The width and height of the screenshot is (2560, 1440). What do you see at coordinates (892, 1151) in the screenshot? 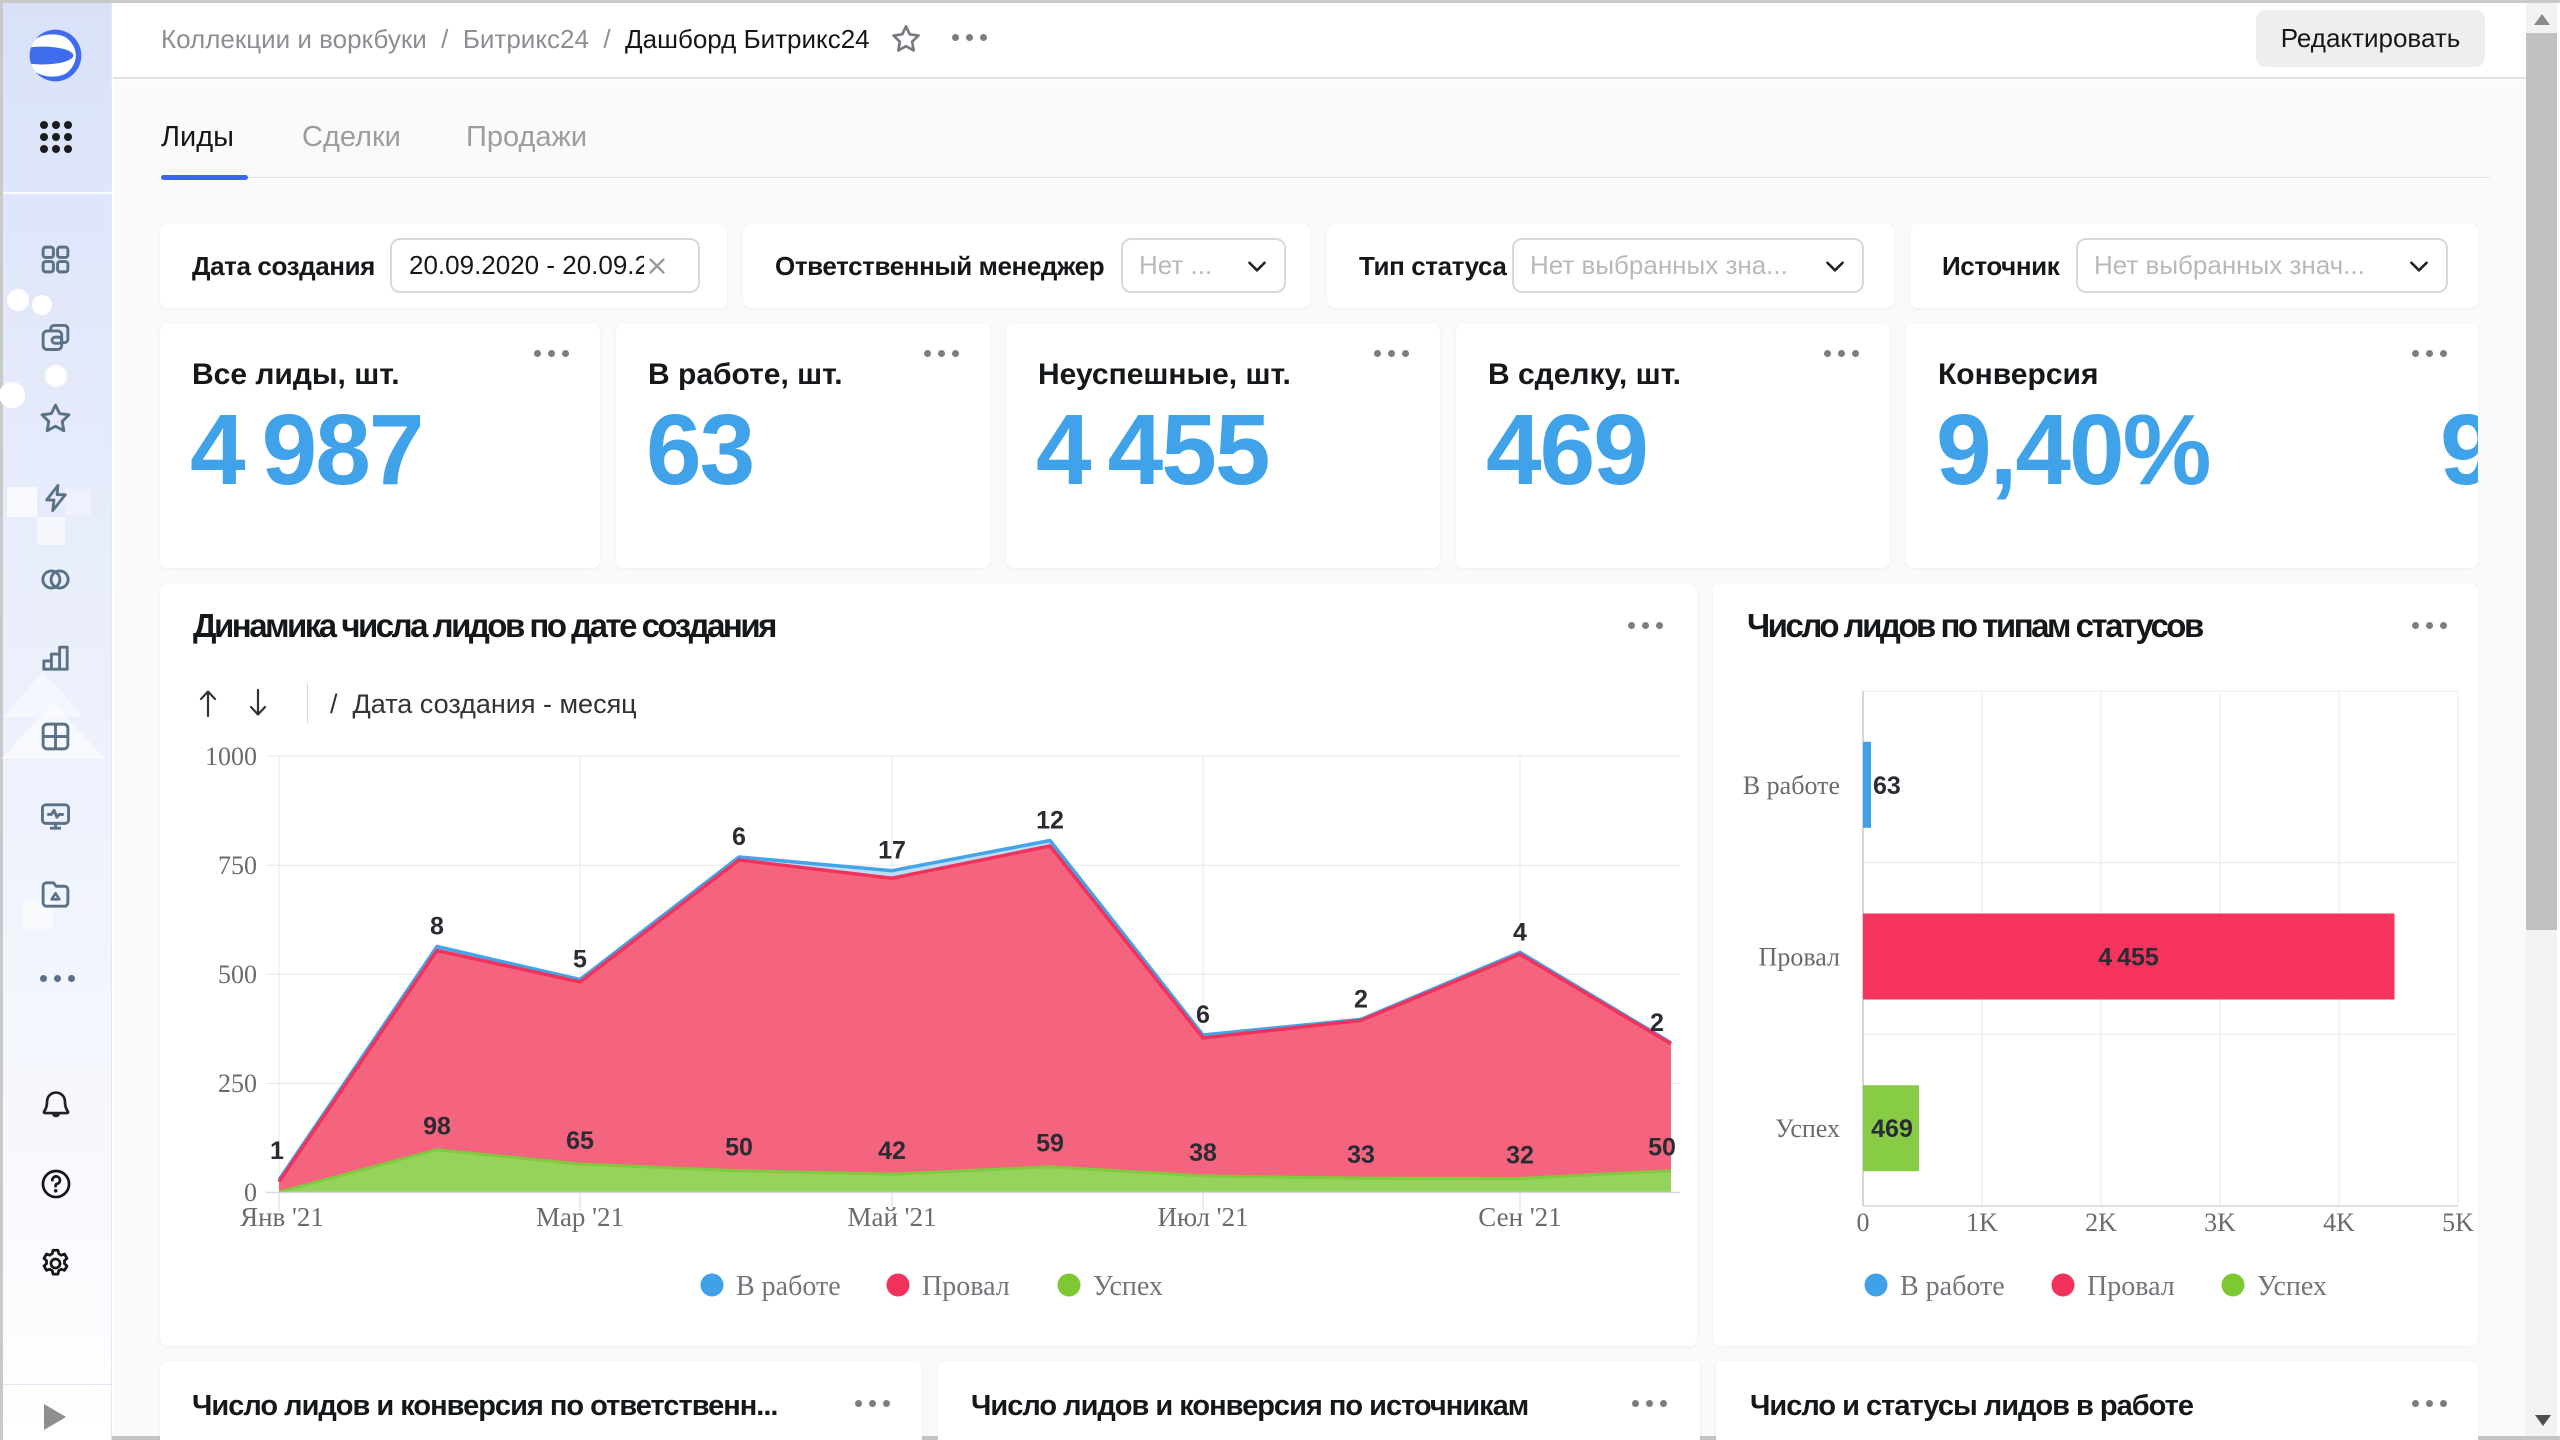
I see `svg-text: 42` at bounding box center [892, 1151].